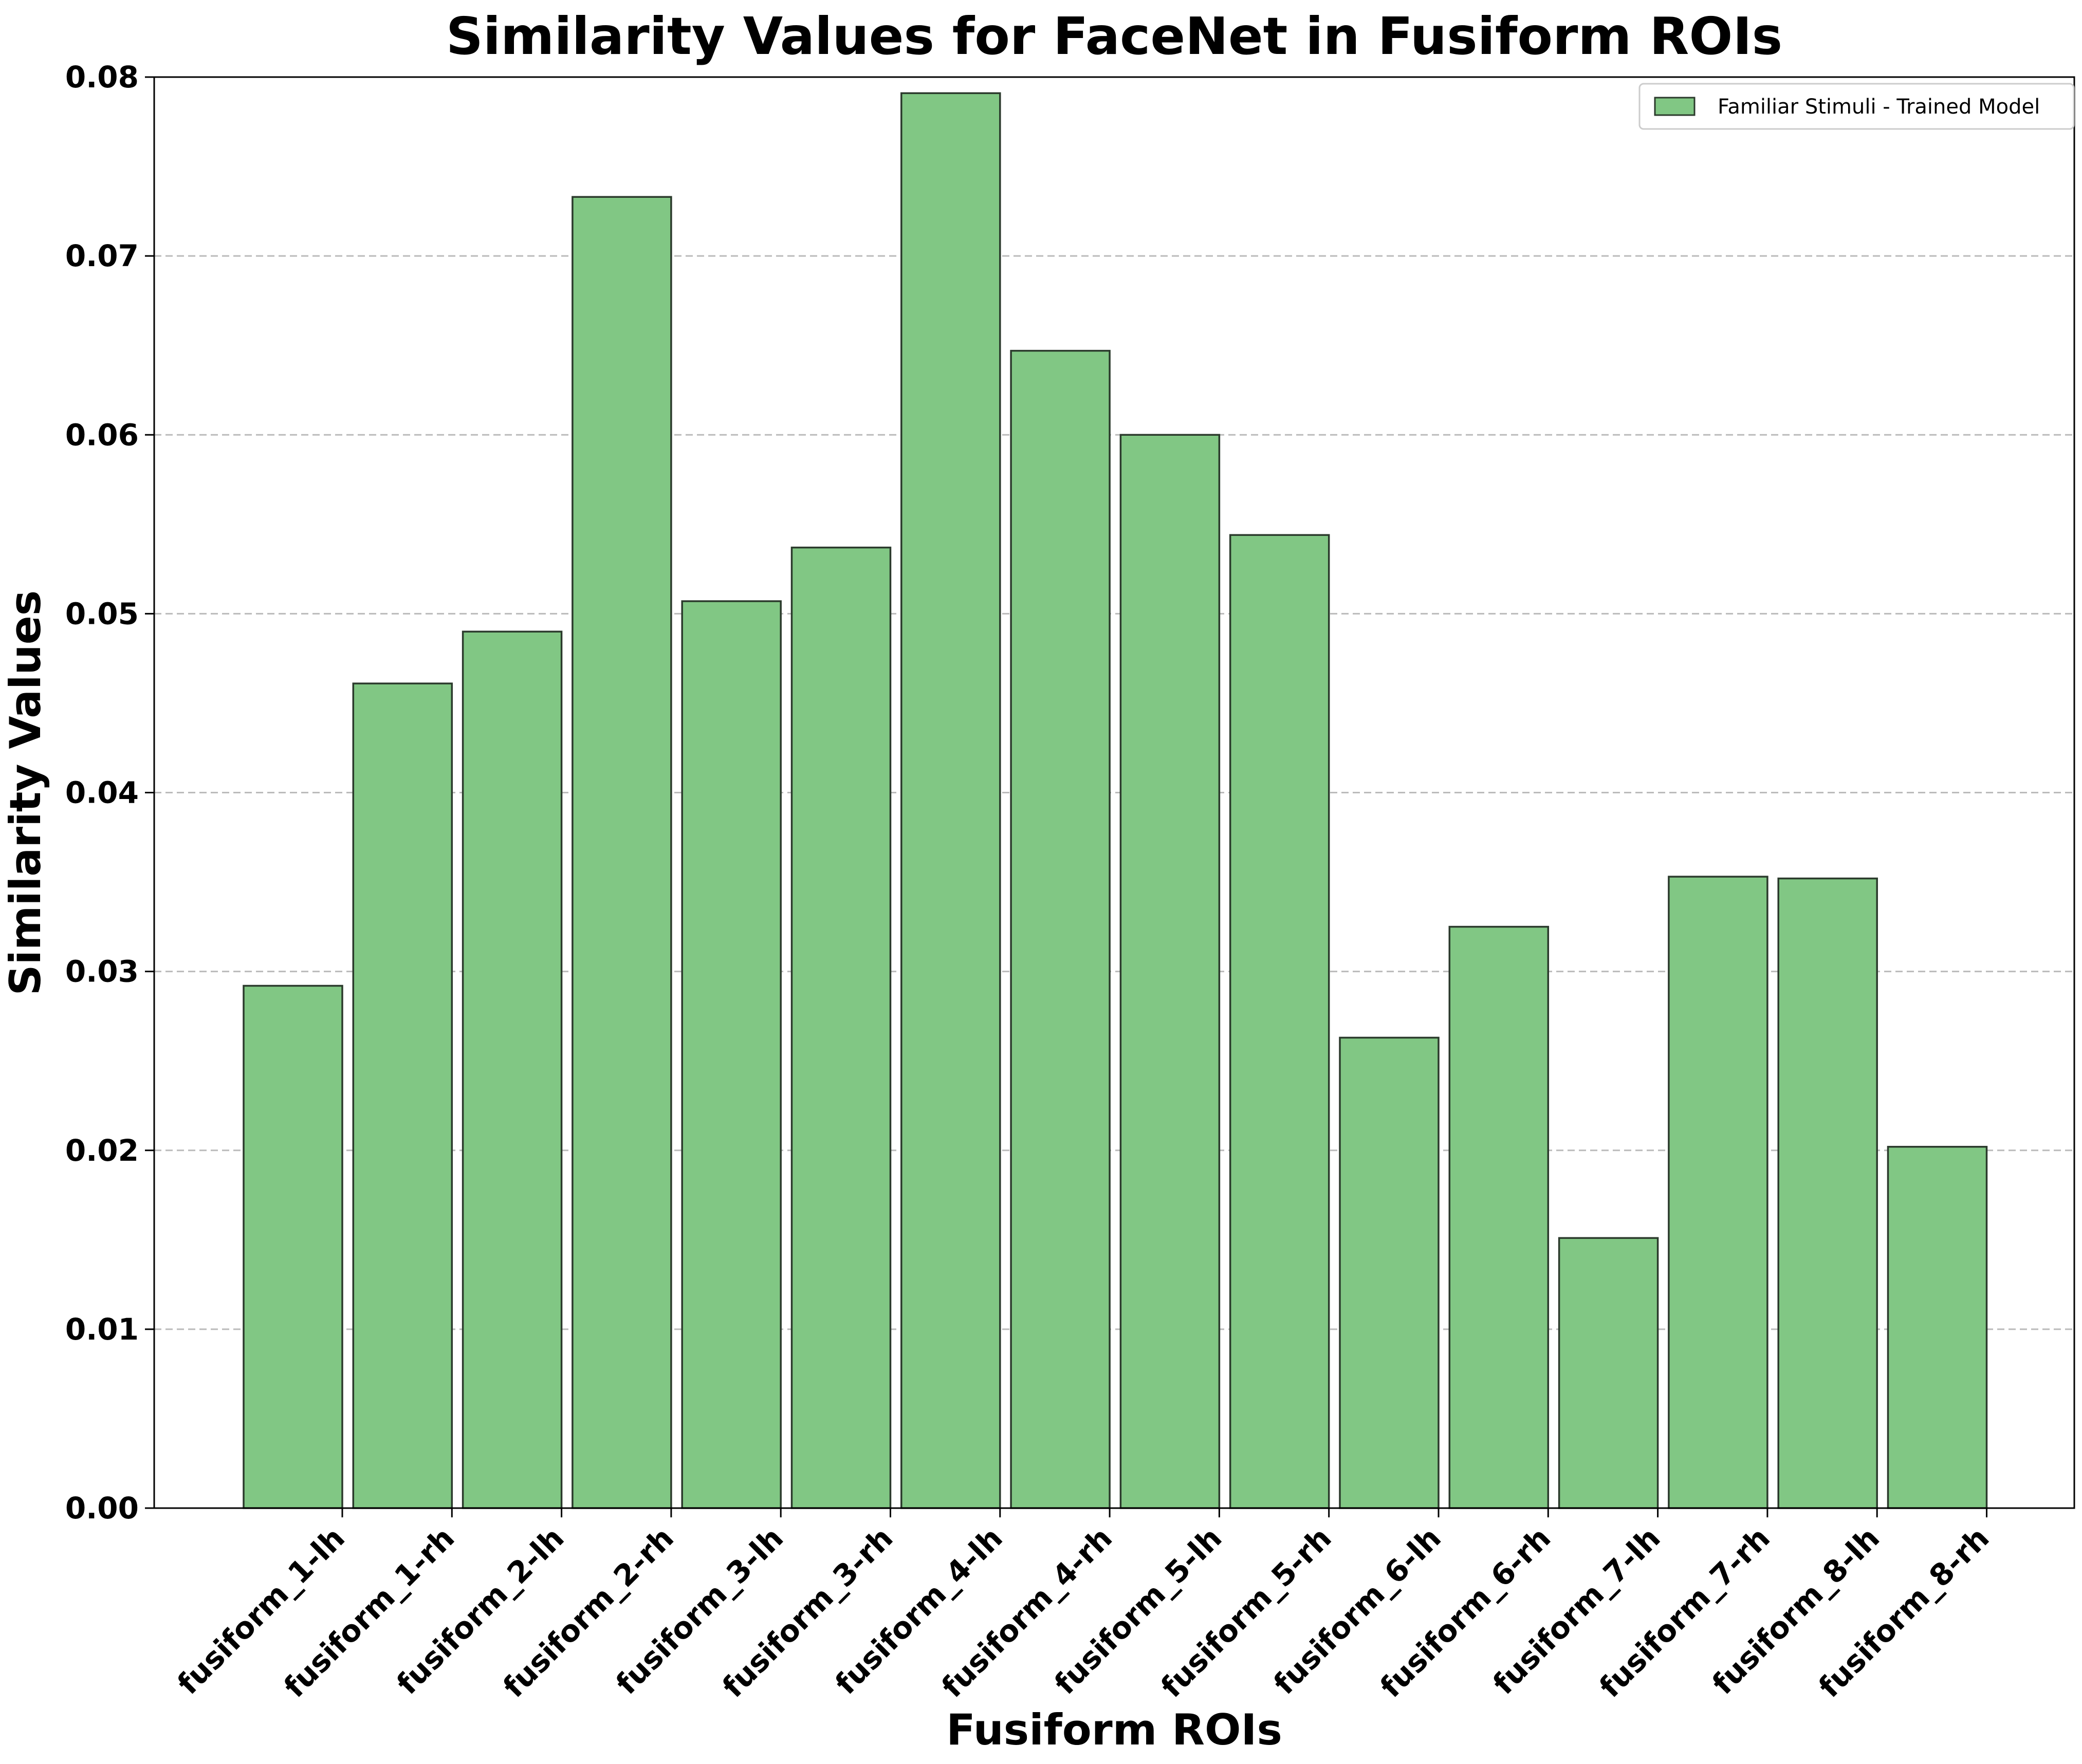 The height and width of the screenshot is (1764, 2082). What do you see at coordinates (25, 793) in the screenshot?
I see `y-axis-label: Similarity Values` at bounding box center [25, 793].